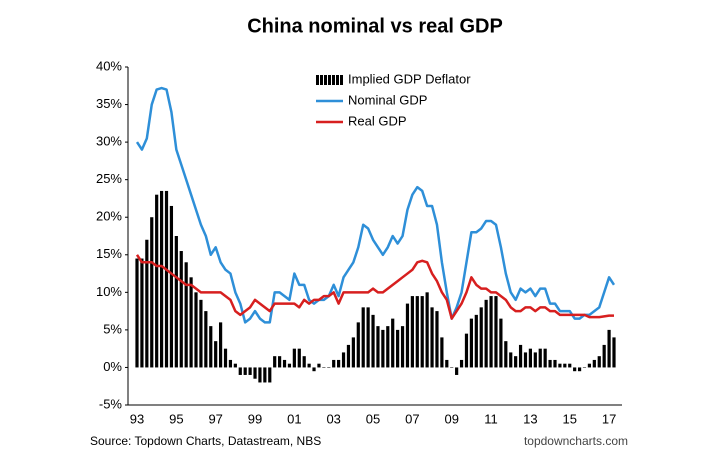 The height and width of the screenshot is (462, 725). Describe the element at coordinates (109, 216) in the screenshot. I see `y-tick-label: 20%` at that location.